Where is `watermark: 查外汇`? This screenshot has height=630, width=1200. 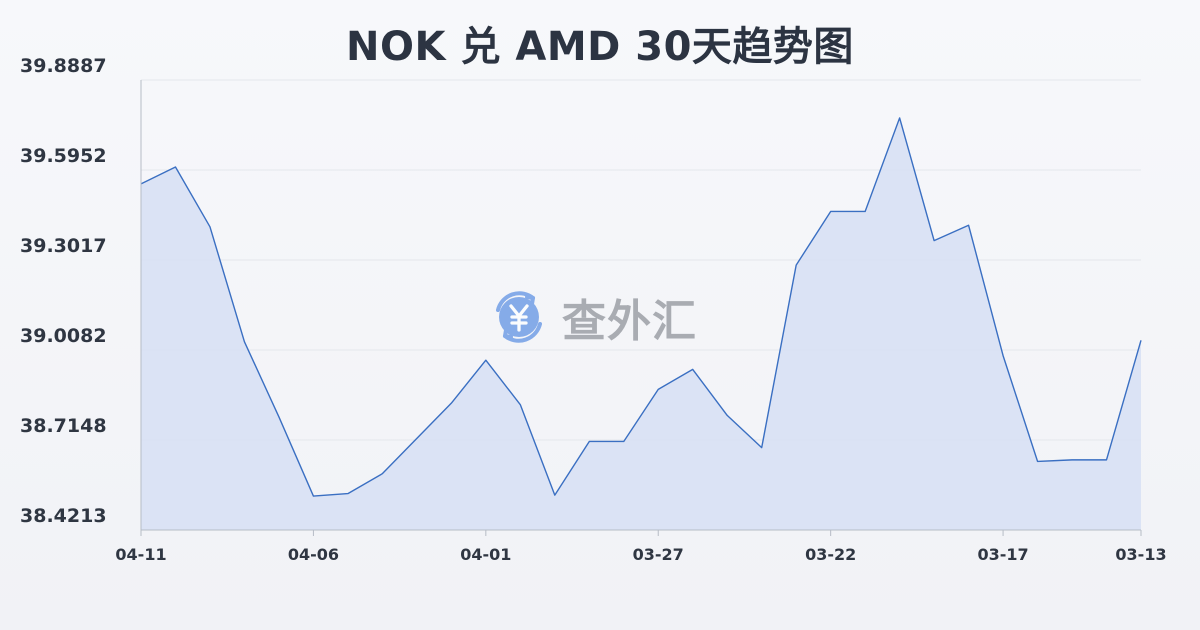 watermark: 查外汇 is located at coordinates (608, 317).